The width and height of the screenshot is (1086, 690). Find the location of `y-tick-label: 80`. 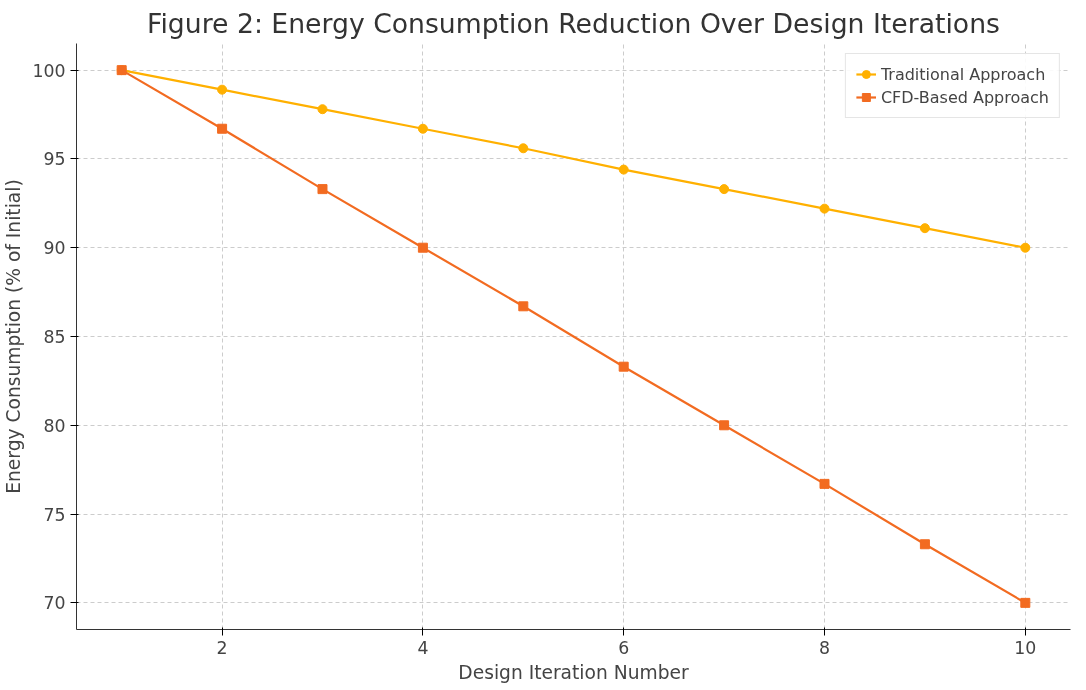

y-tick-label: 80 is located at coordinates (54, 425).